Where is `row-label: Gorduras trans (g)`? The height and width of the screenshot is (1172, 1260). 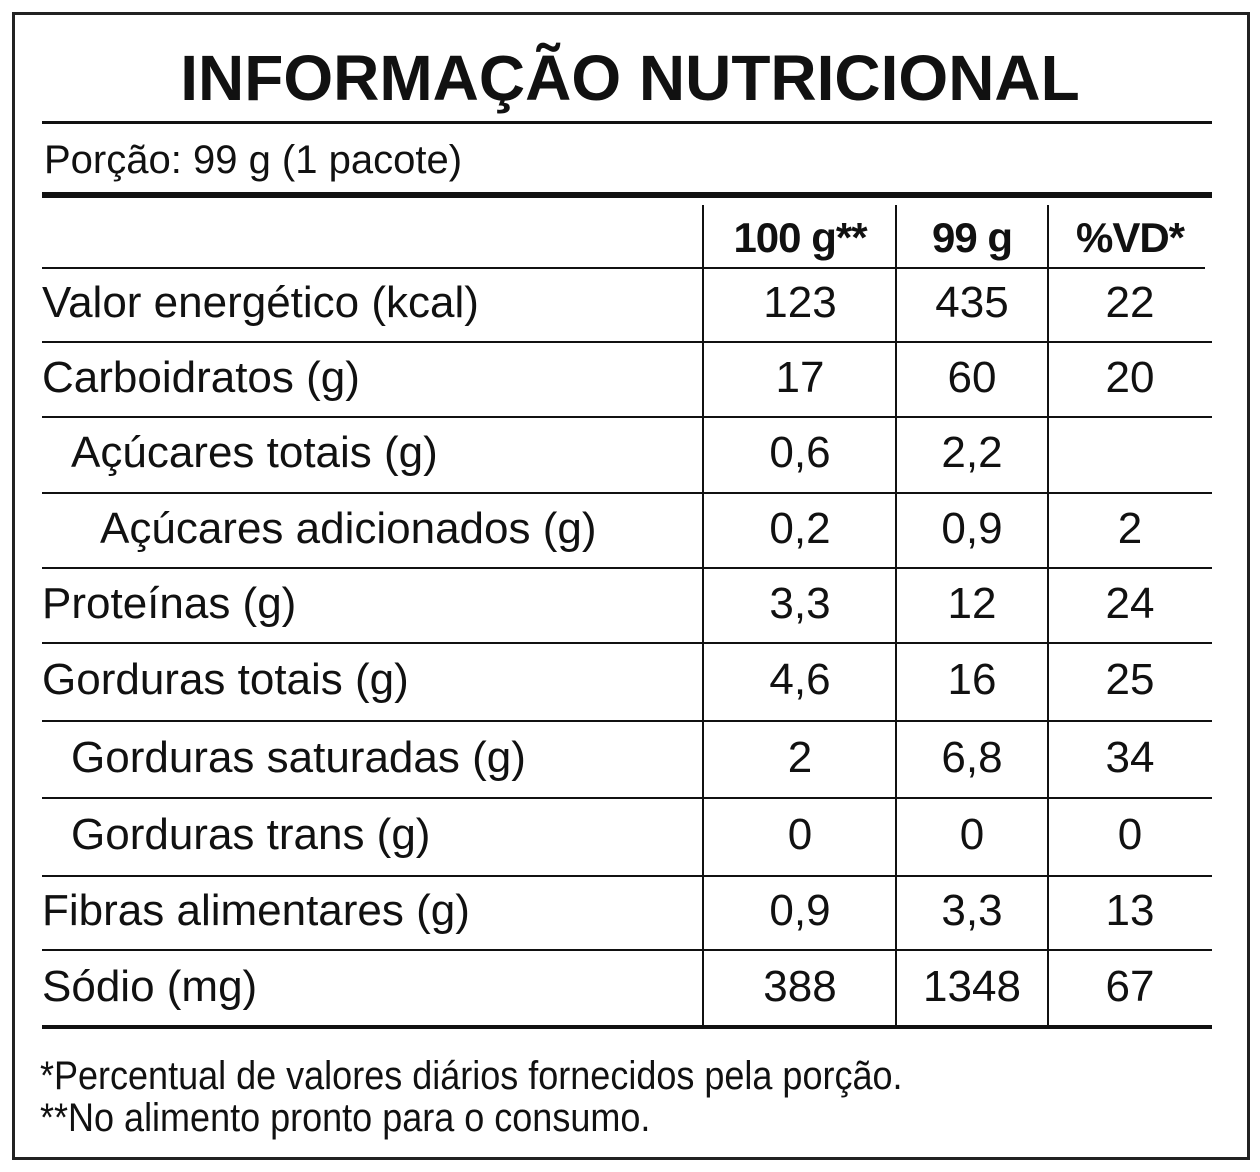 row-label: Gorduras trans (g) is located at coordinates (251, 834).